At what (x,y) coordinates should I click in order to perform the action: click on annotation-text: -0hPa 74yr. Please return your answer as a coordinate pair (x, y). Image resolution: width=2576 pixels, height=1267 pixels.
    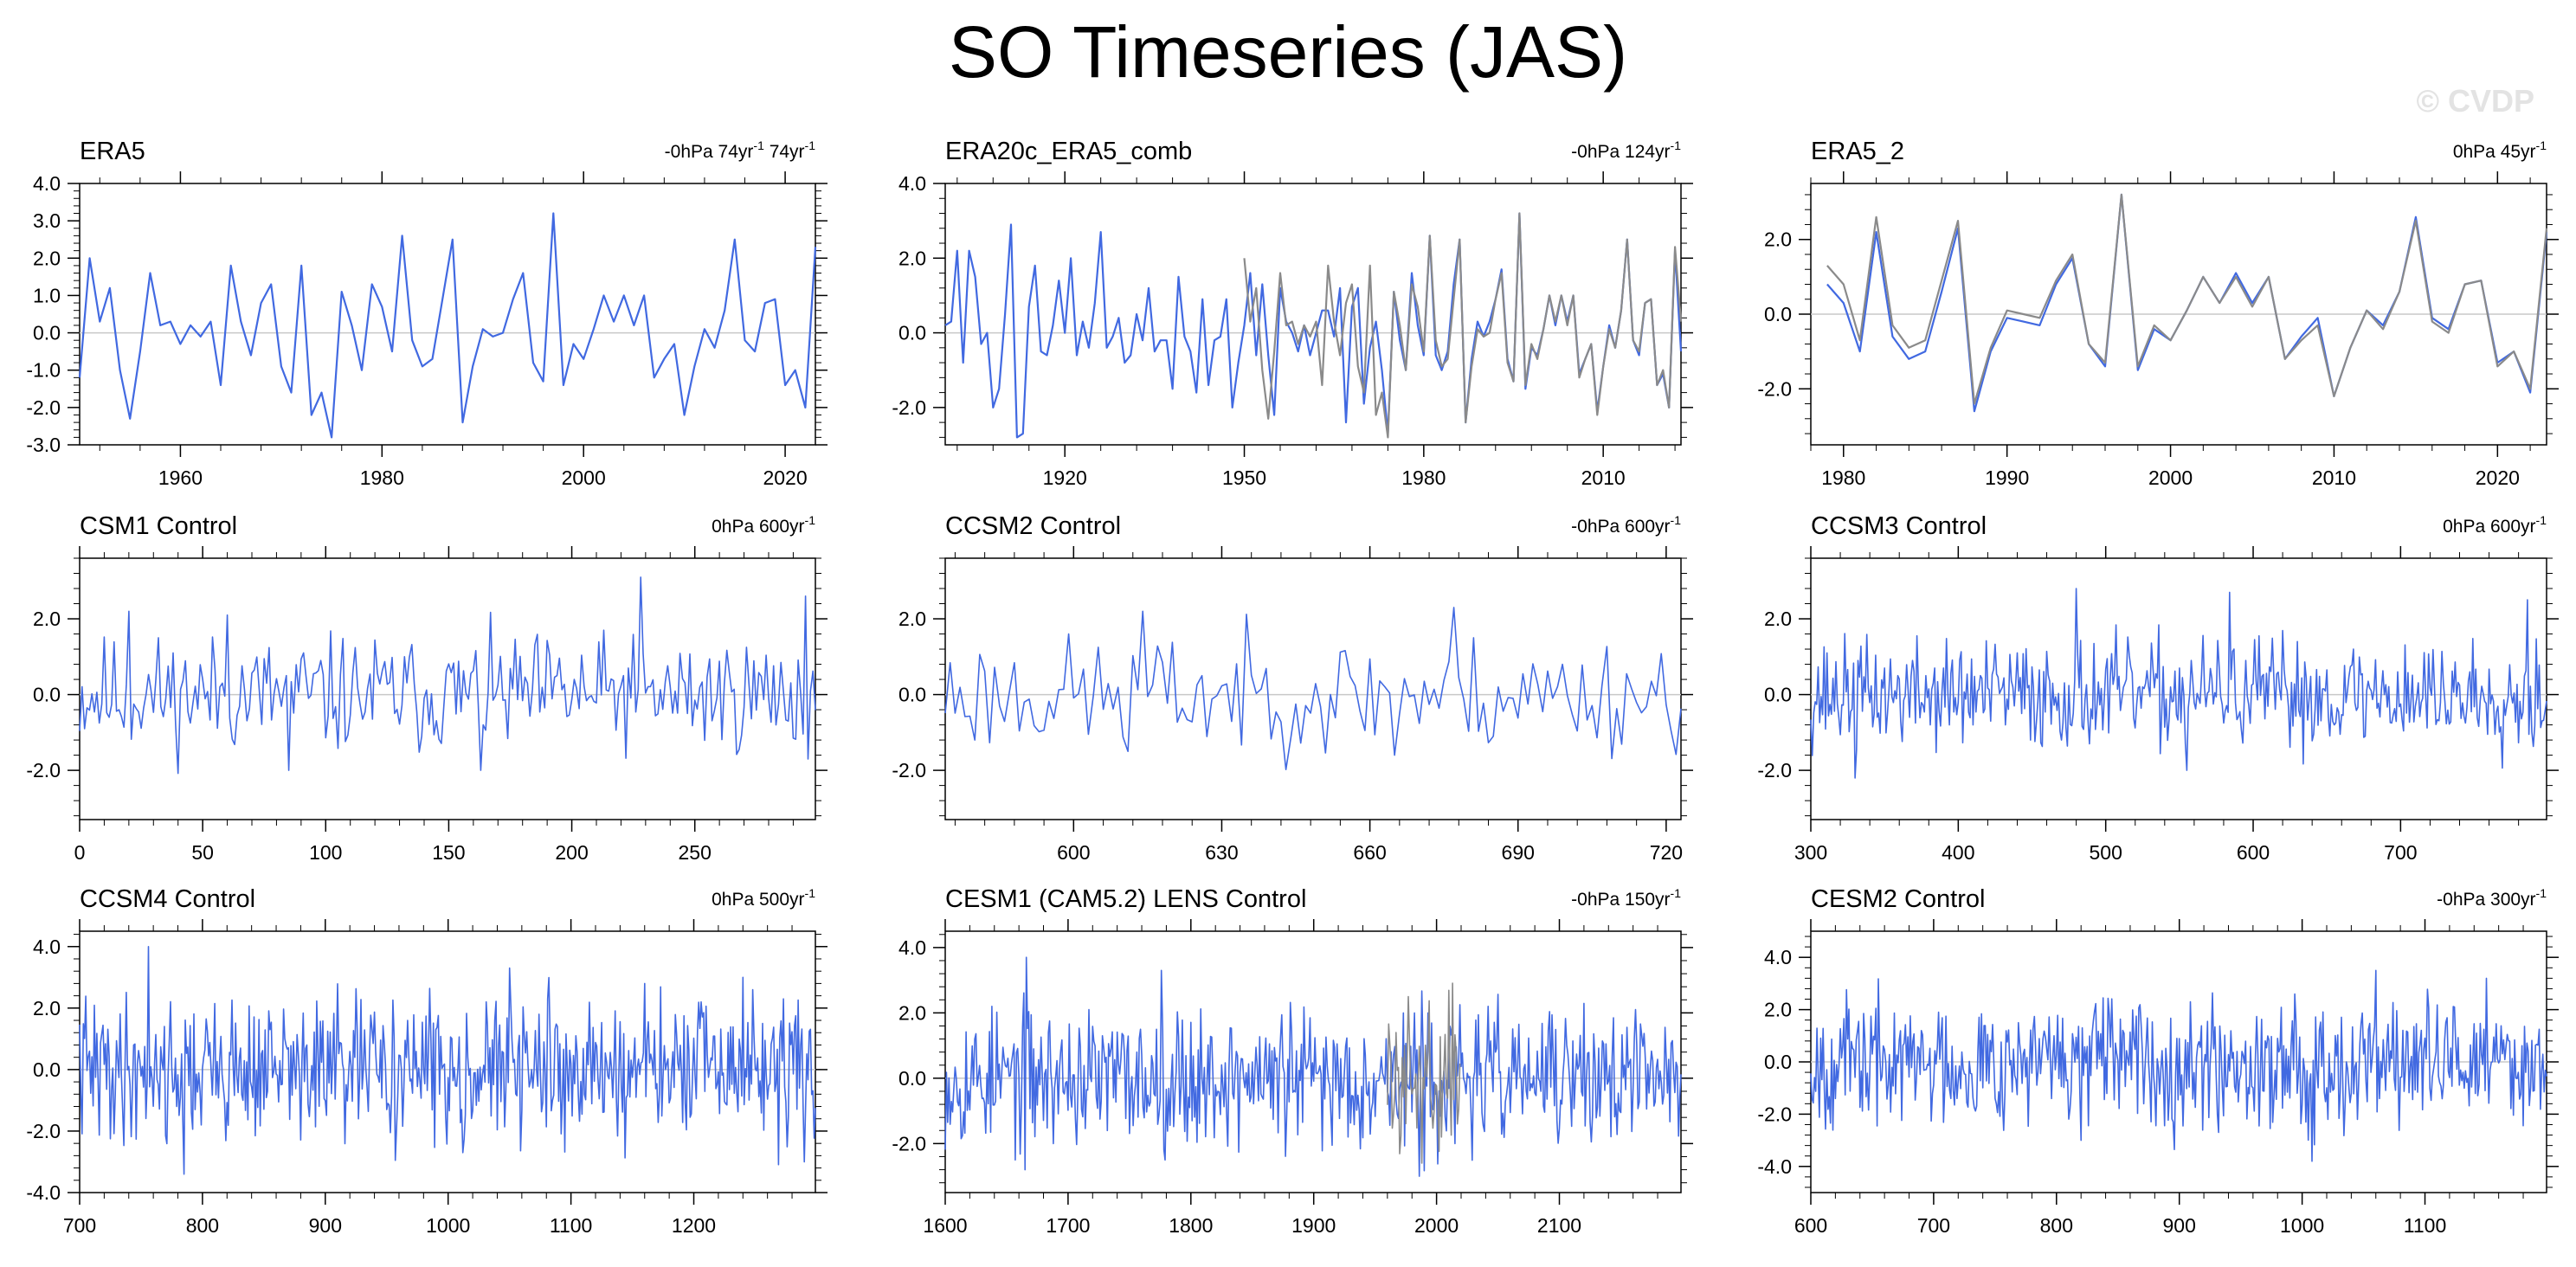
    Looking at the image, I should click on (709, 152).